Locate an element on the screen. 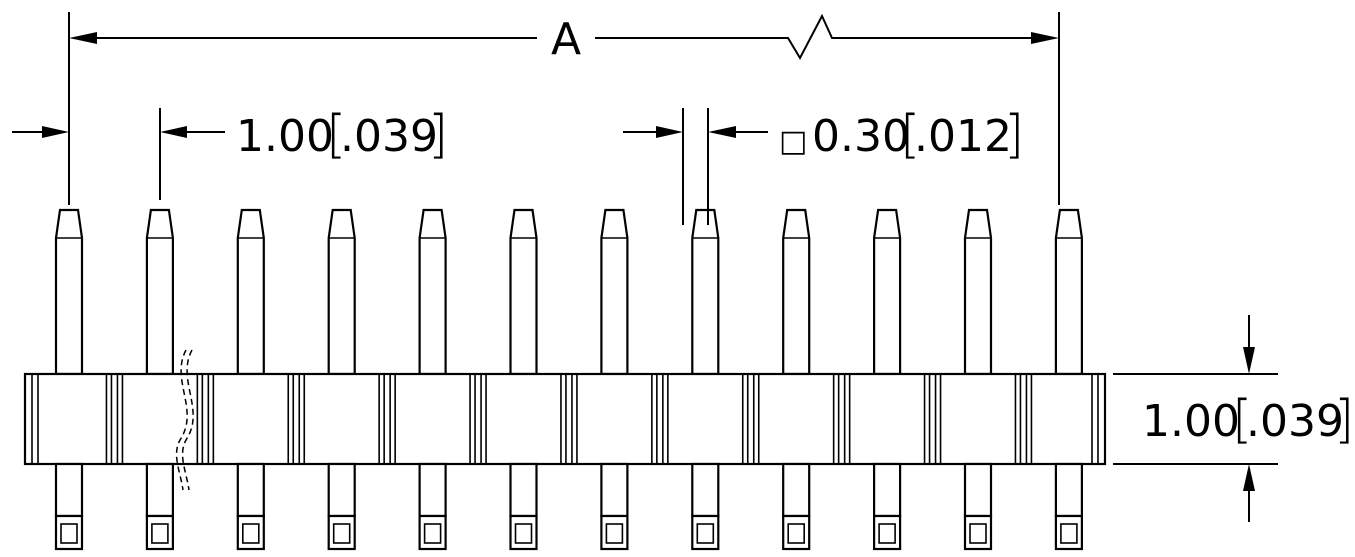 The image size is (1355, 557). height-bracket-open: [ is located at coordinates (1242, 420).